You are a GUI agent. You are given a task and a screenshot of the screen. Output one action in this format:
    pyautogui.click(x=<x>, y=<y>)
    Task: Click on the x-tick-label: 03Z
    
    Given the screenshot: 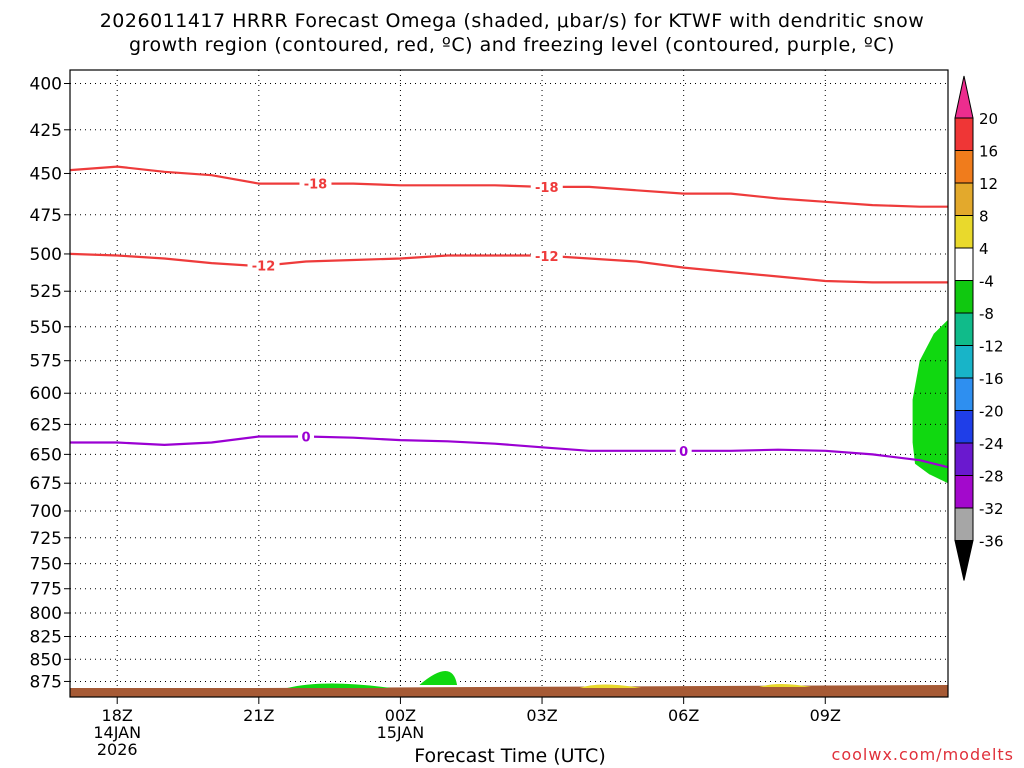 What is the action you would take?
    pyautogui.click(x=541, y=715)
    